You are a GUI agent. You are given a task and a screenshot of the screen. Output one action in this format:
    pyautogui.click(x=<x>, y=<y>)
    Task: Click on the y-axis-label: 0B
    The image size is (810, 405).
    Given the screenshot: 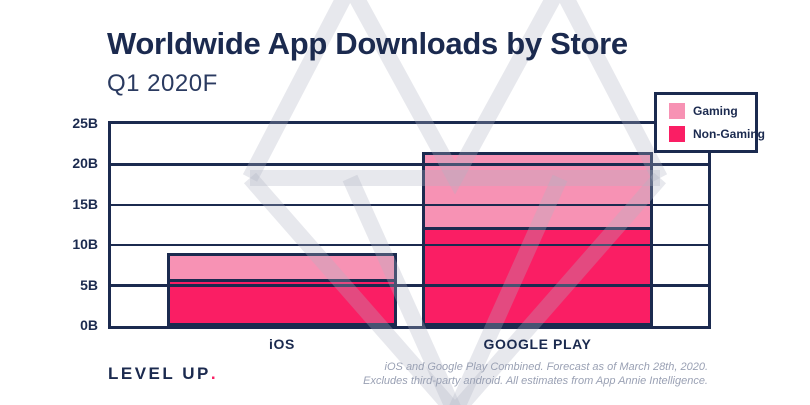 What is the action you would take?
    pyautogui.click(x=89, y=325)
    